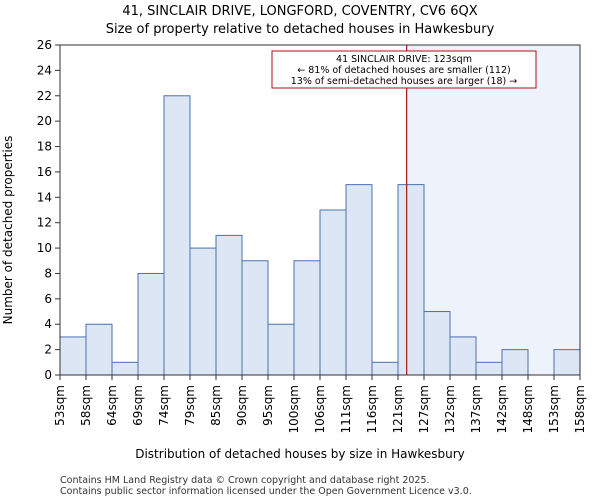  I want to click on y-tick-label: 8, so click(48, 273).